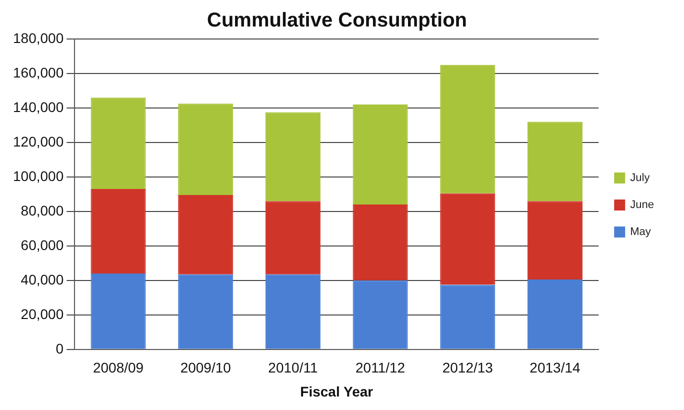 Image resolution: width=684 pixels, height=410 pixels. What do you see at coordinates (38, 106) in the screenshot?
I see `y-tick-label: 140,000` at bounding box center [38, 106].